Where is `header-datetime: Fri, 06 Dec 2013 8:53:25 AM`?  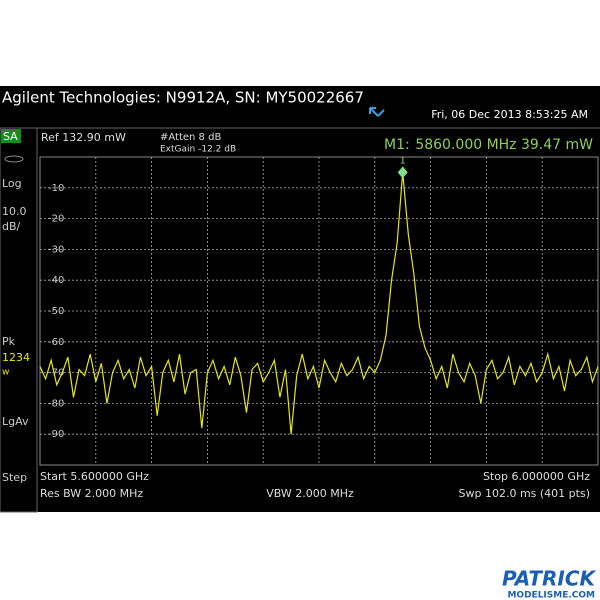
header-datetime: Fri, 06 Dec 2013 8:53:25 AM is located at coordinates (509, 114).